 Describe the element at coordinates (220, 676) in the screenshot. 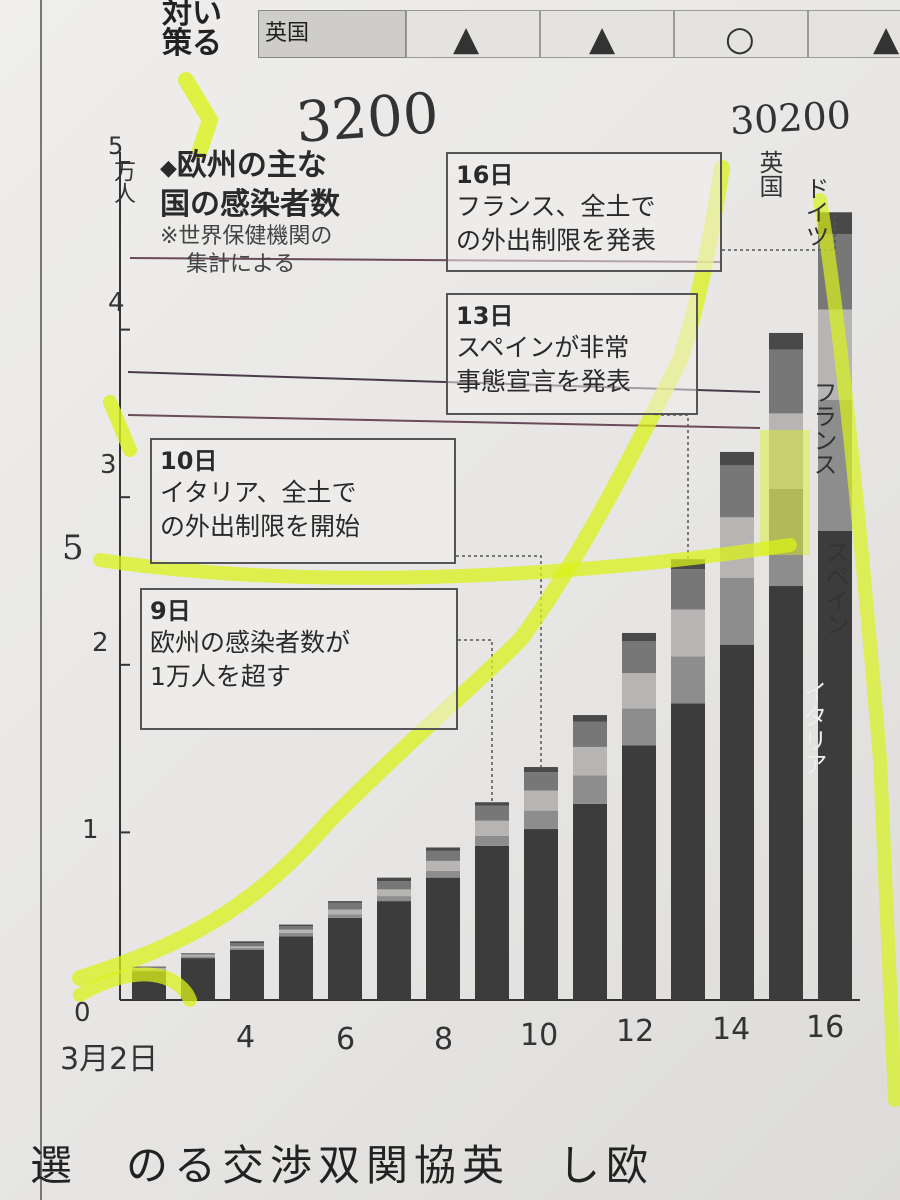

I see `annotation-text: 1万人を超す` at that location.